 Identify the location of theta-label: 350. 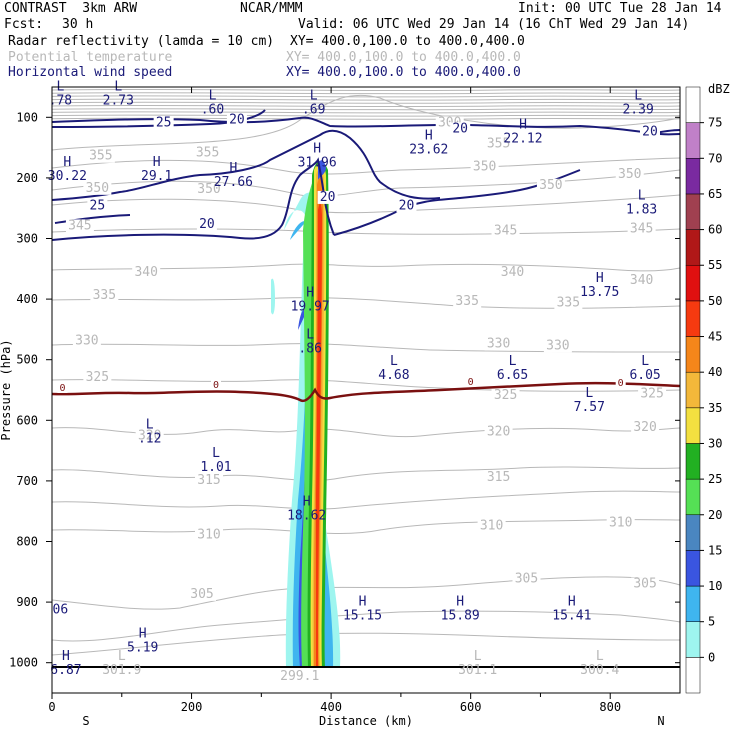
(629, 174).